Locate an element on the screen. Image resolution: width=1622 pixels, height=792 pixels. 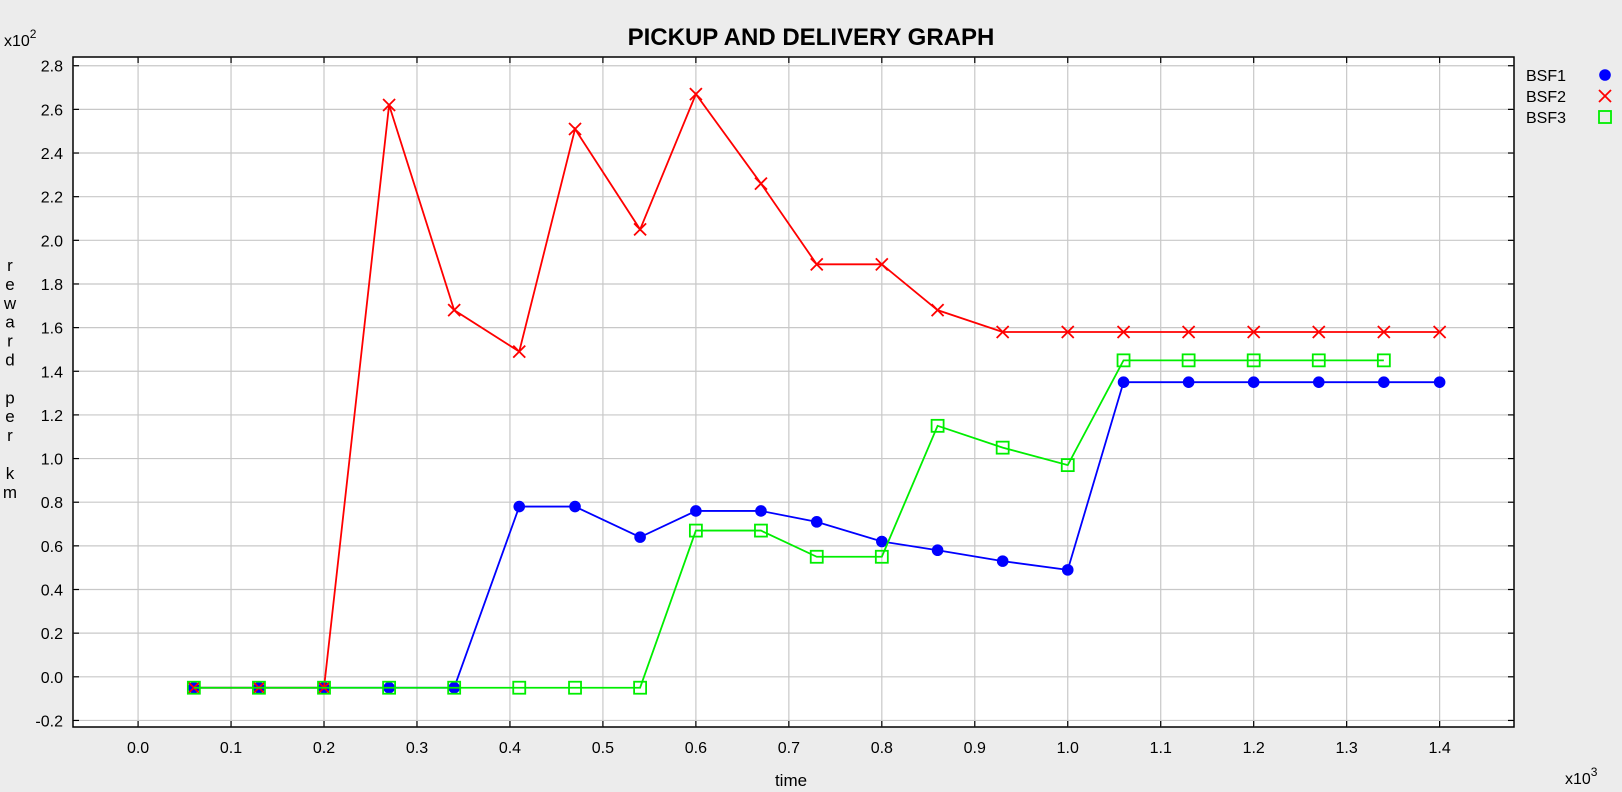
y-tick-label: 2.2 is located at coordinates (52, 198).